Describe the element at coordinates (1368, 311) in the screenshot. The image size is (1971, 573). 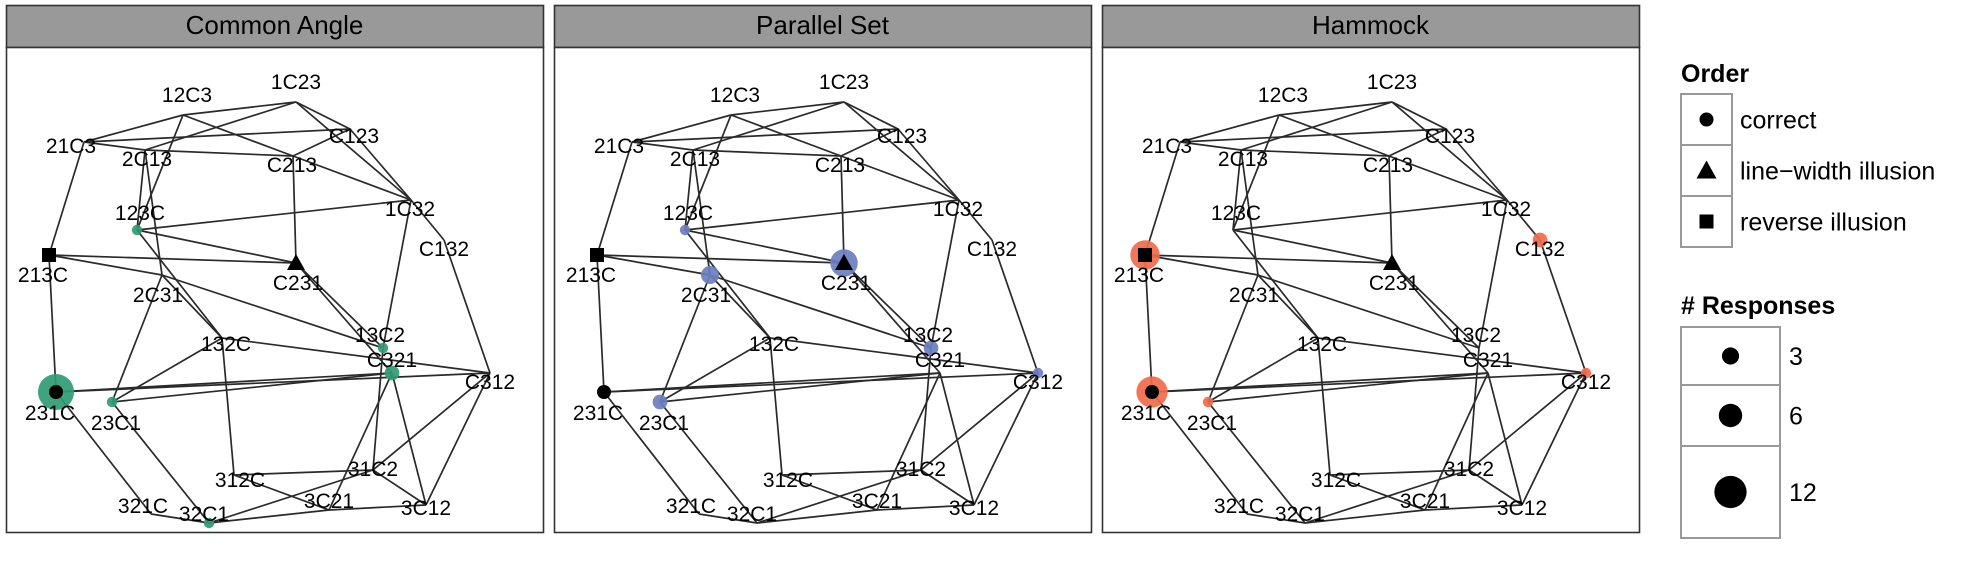
I see `edge-2c31-13c2` at that location.